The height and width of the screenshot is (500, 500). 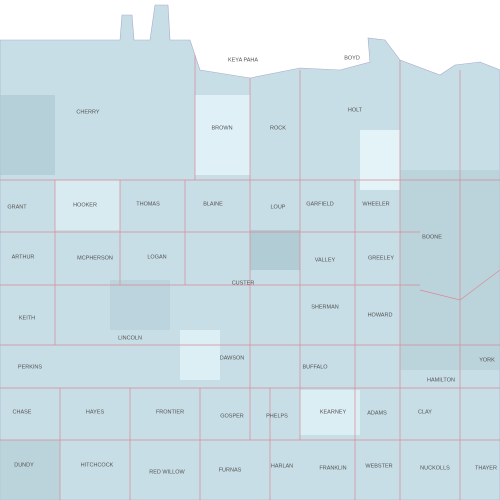 What do you see at coordinates (378, 466) in the screenshot?
I see `county-label: WEBSTER` at bounding box center [378, 466].